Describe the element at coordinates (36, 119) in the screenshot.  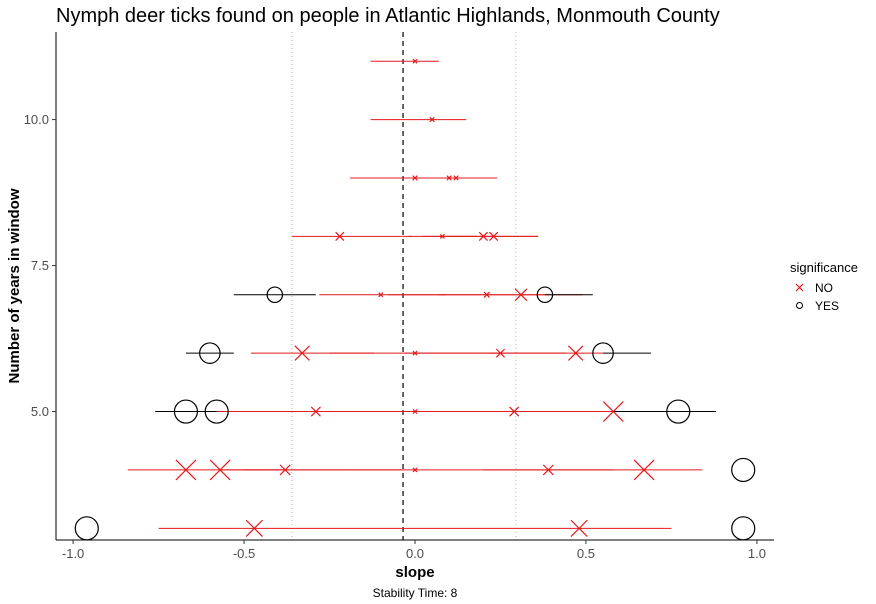
I see `y-tick-label: 10.0` at that location.